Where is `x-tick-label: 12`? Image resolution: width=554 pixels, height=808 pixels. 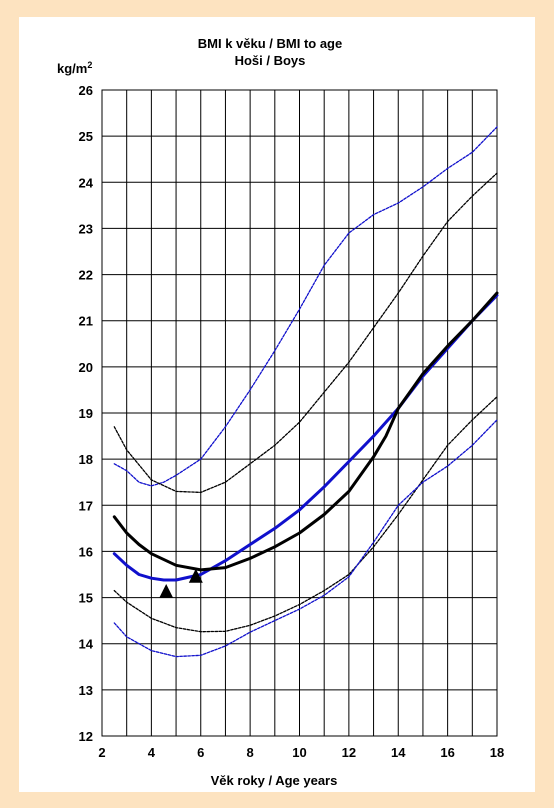
x-tick-label: 12 is located at coordinates (349, 752).